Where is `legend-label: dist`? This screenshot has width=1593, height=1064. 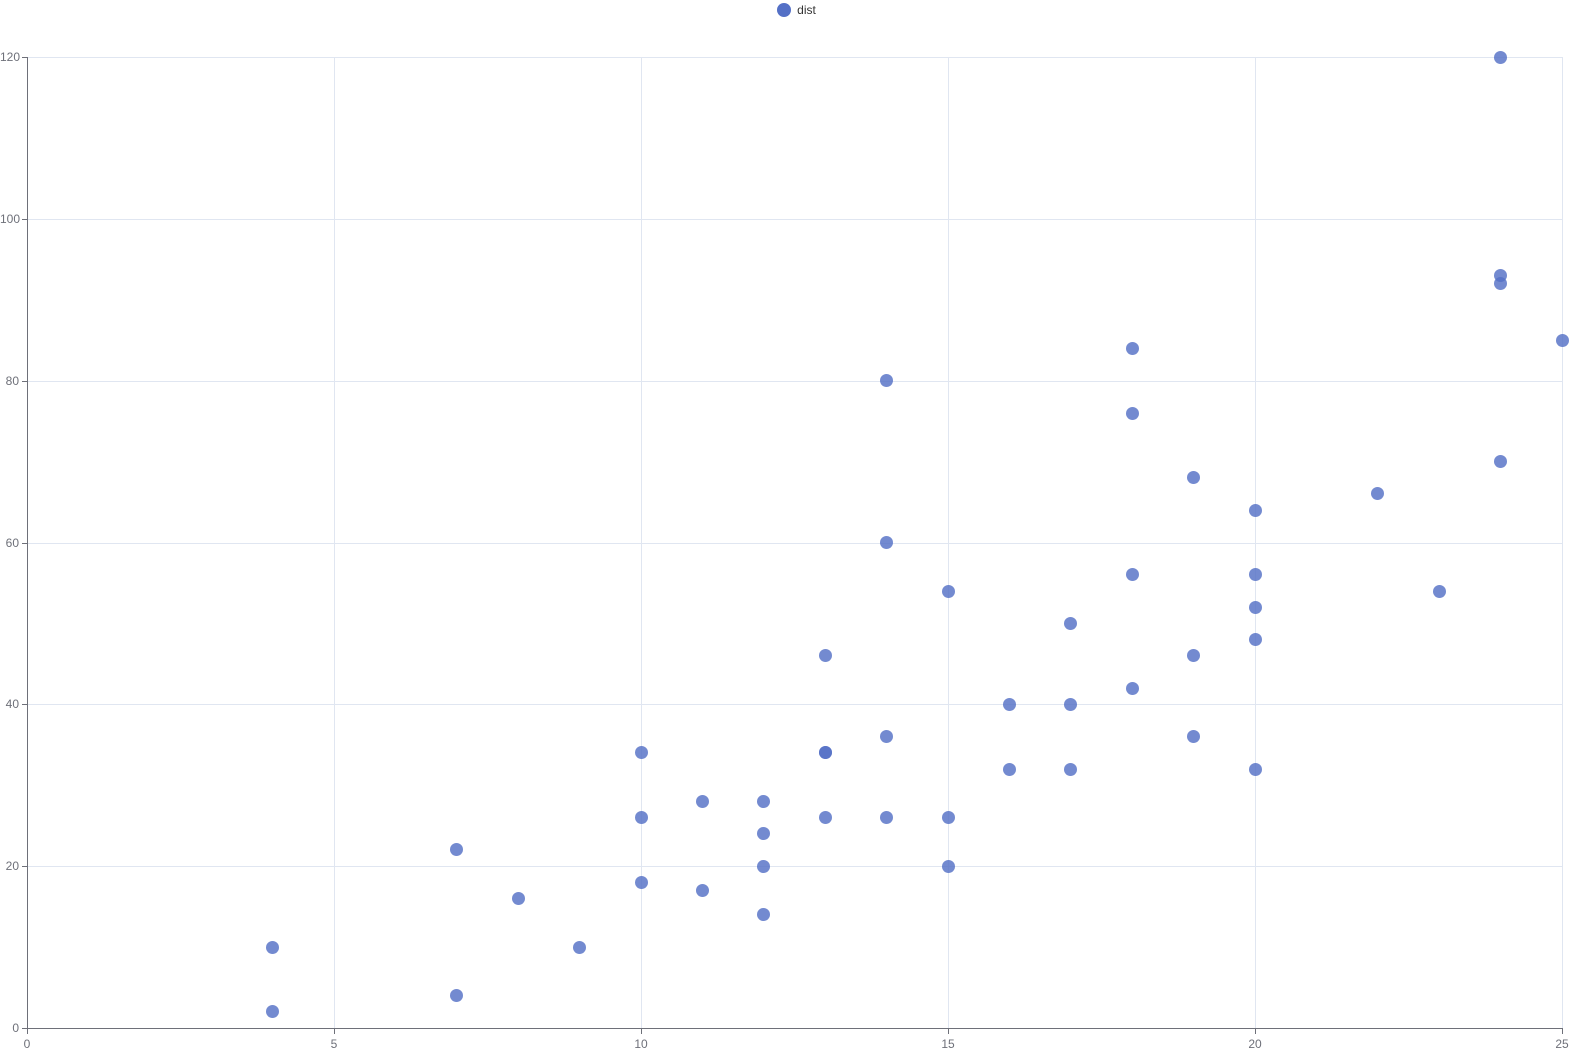 legend-label: dist is located at coordinates (806, 10).